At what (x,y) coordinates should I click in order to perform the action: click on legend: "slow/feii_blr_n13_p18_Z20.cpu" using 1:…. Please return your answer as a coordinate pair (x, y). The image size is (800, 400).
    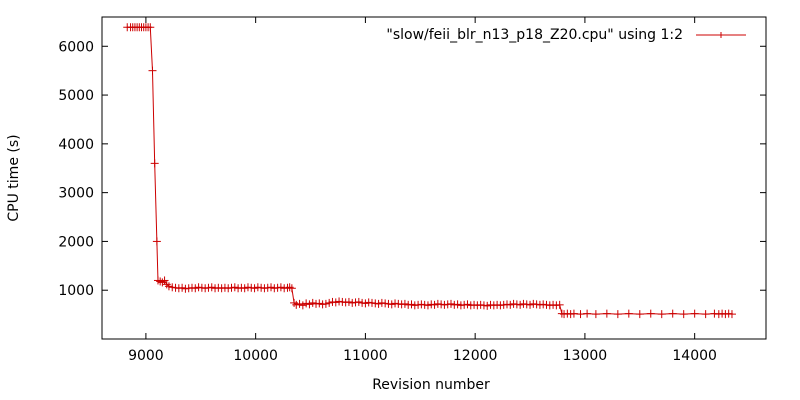
    Looking at the image, I should click on (566, 35).